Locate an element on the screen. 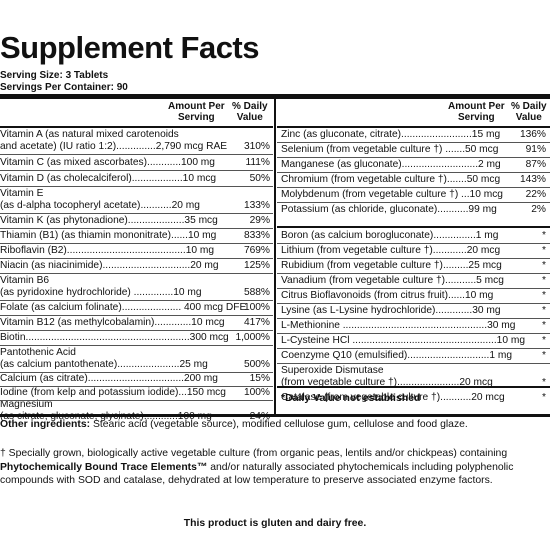 The image size is (550, 550). bottom-rule is located at coordinates (275, 415).